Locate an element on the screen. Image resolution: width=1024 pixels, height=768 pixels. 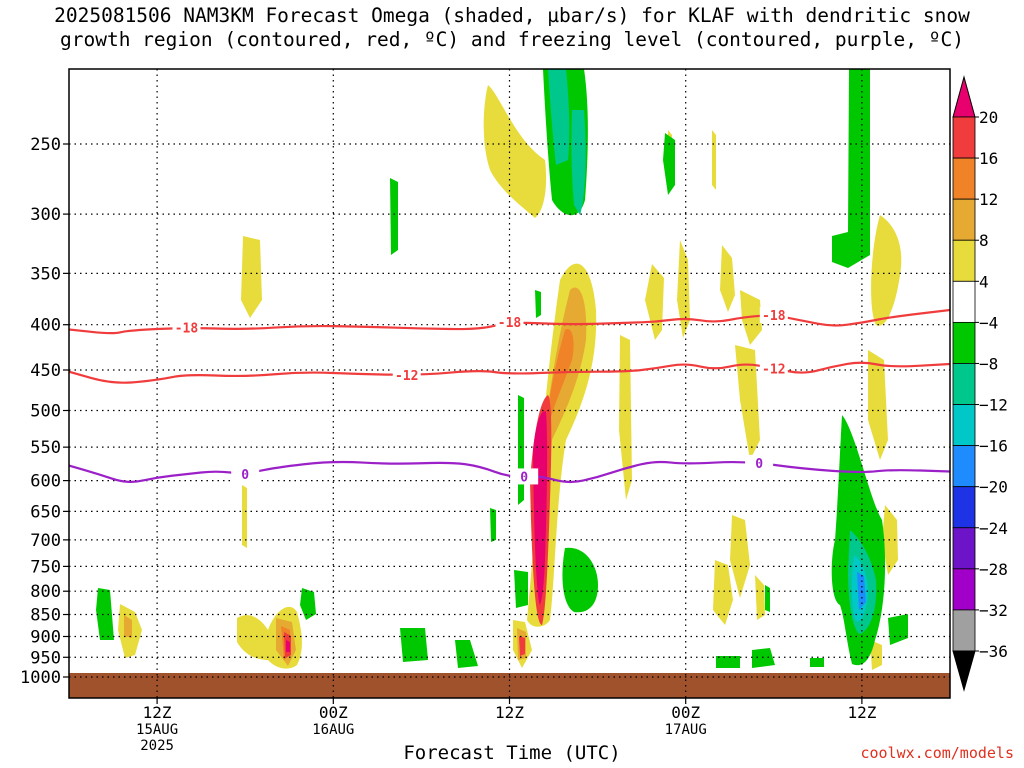
y-tick-label: 800 is located at coordinates (45, 592).